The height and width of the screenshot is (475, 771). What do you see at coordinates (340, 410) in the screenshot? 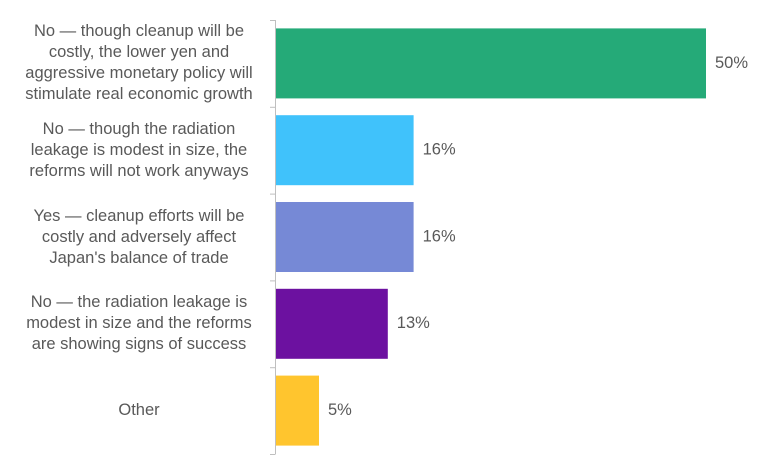
I see `value-label-5: 5%` at bounding box center [340, 410].